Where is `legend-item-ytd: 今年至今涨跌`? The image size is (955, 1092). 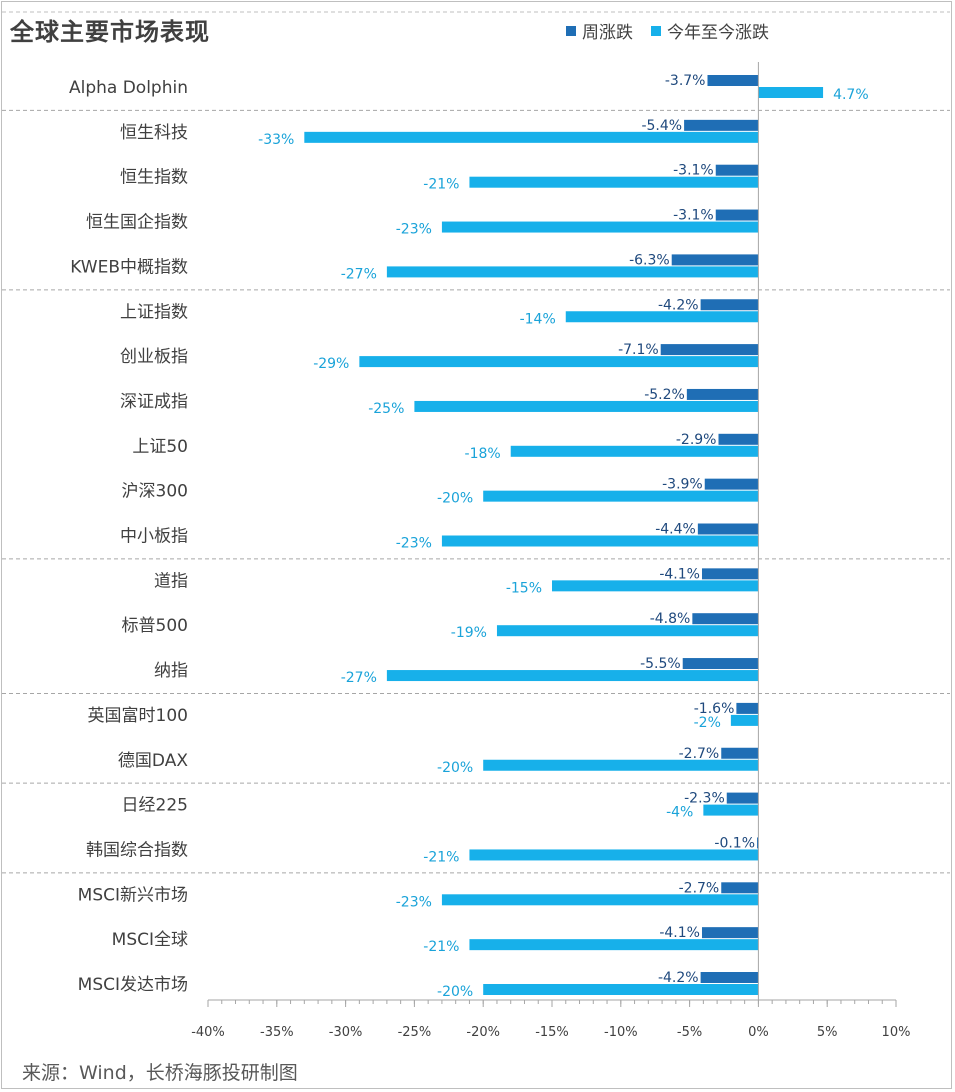 legend-item-ytd: 今年至今涨跌 is located at coordinates (710, 30).